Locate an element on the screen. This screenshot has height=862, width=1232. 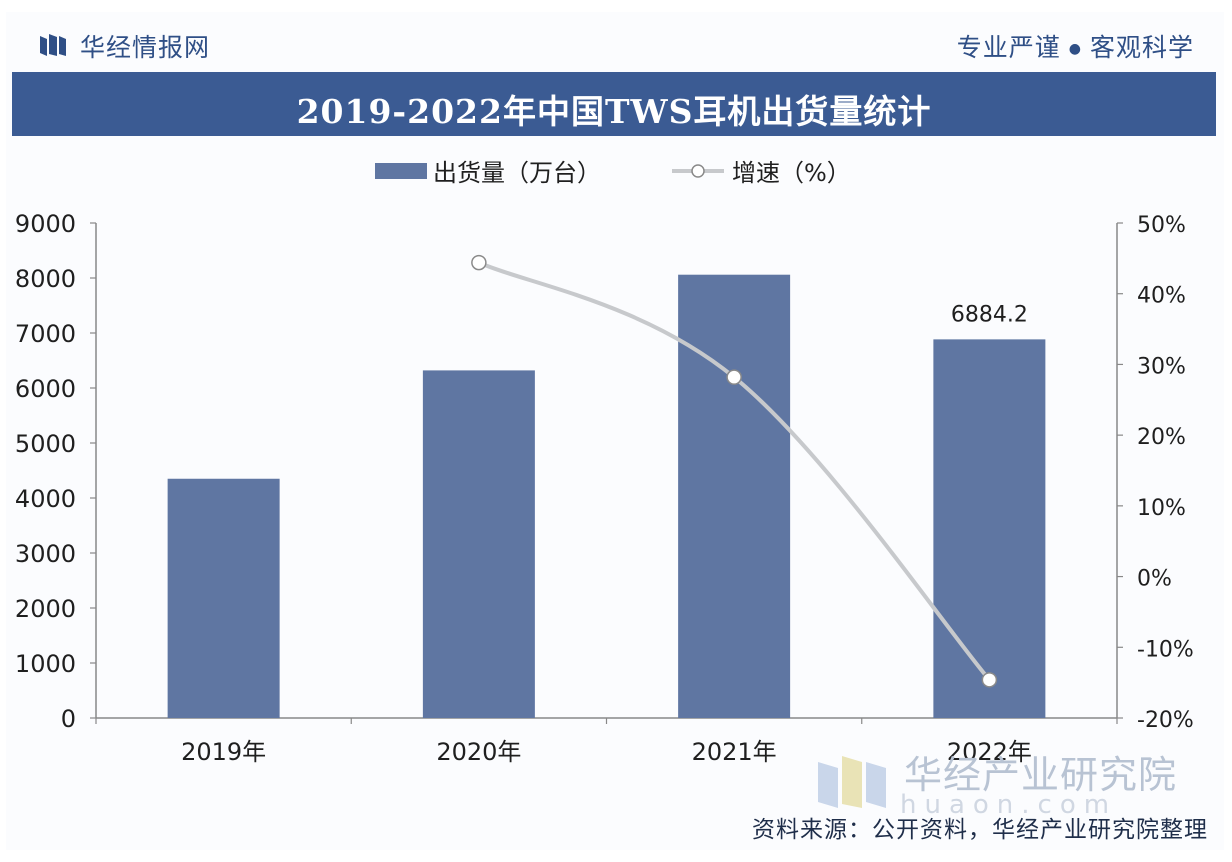
legend-bar-swatch is located at coordinates (401, 171).